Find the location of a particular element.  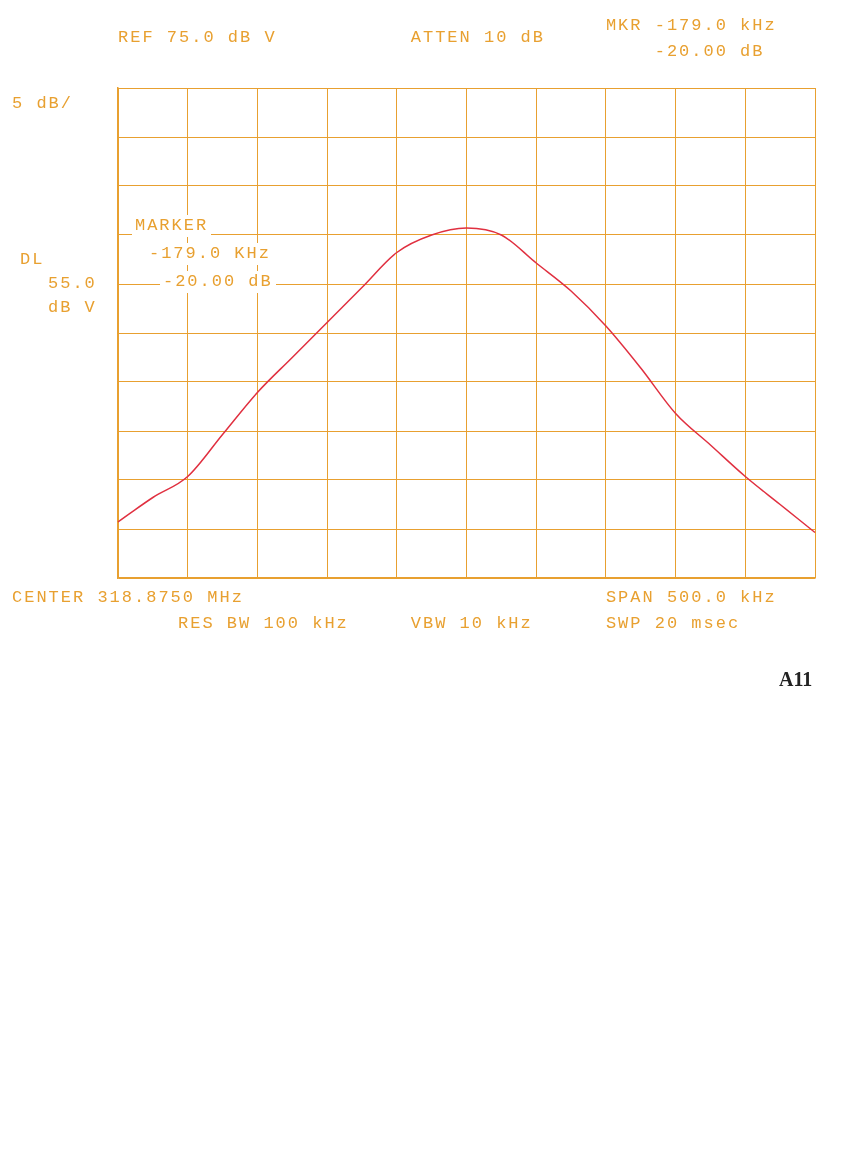

annotation: -179.0 KHz is located at coordinates (209, 254).